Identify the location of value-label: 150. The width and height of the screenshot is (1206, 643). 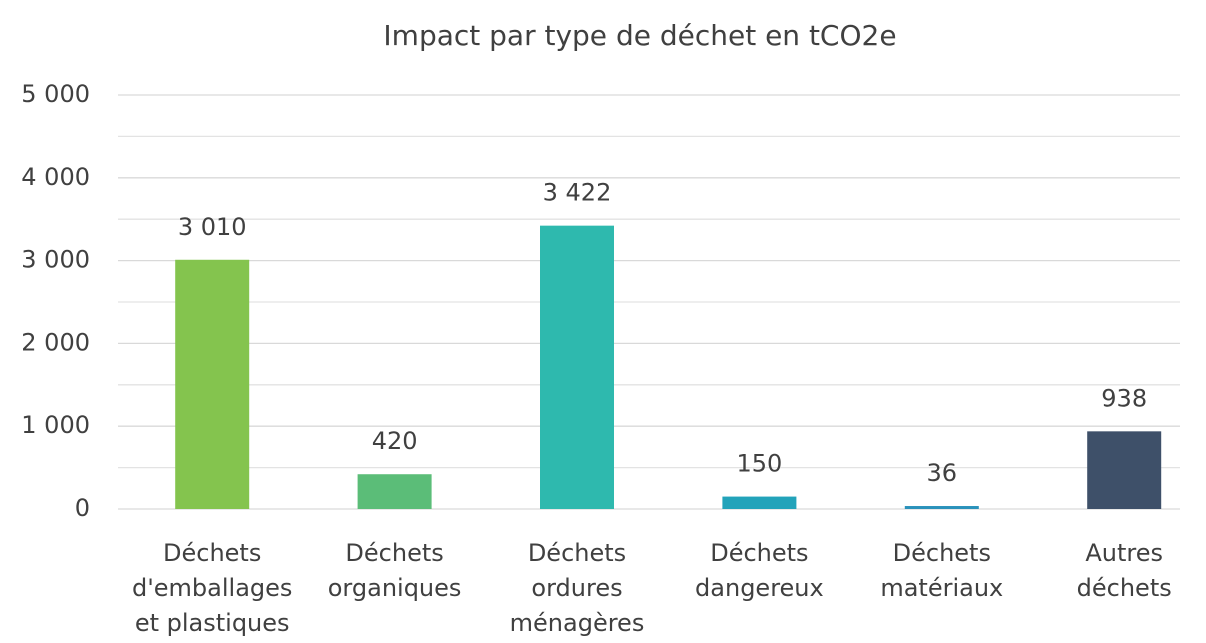
(759, 464).